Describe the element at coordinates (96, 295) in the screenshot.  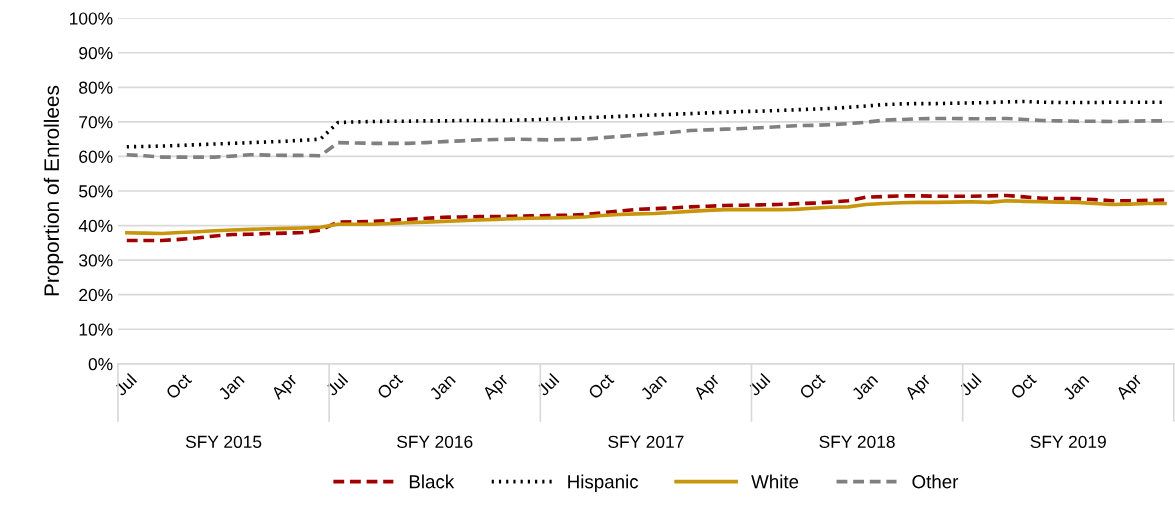
I see `y-tick-label: 20%` at that location.